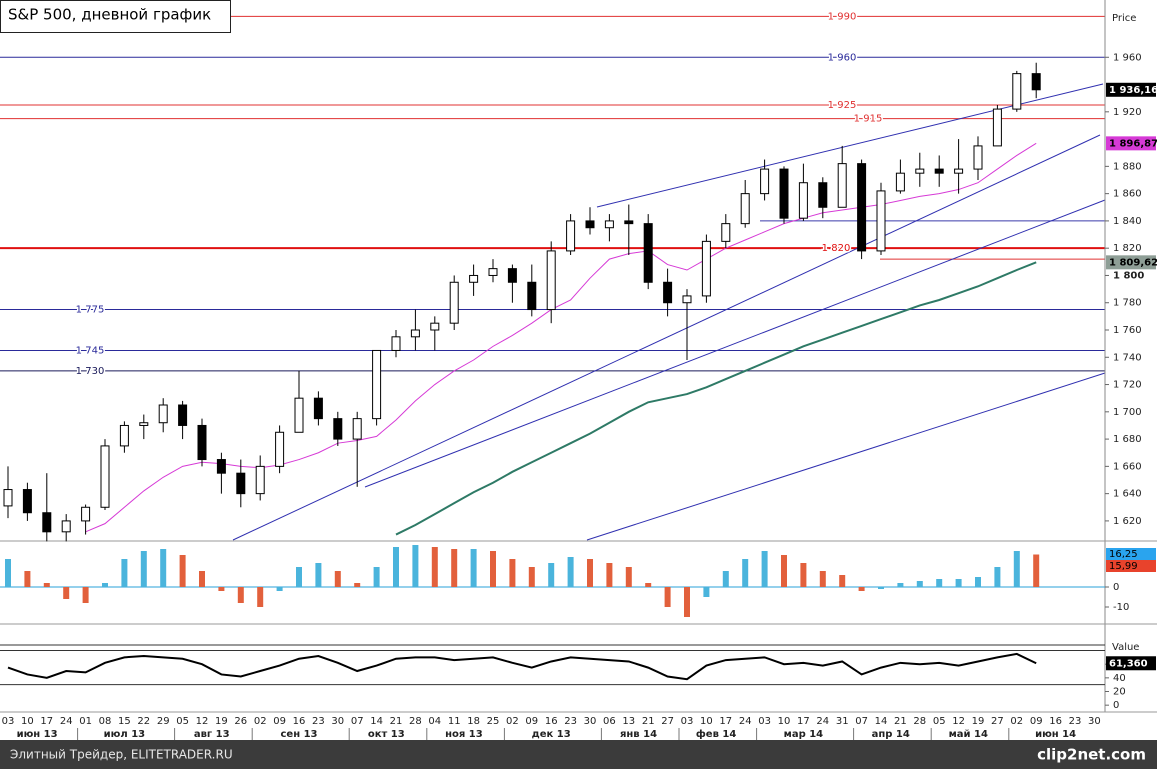  What do you see at coordinates (1128, 663) in the screenshot?
I see `value-tag-label: 61,360` at bounding box center [1128, 663].